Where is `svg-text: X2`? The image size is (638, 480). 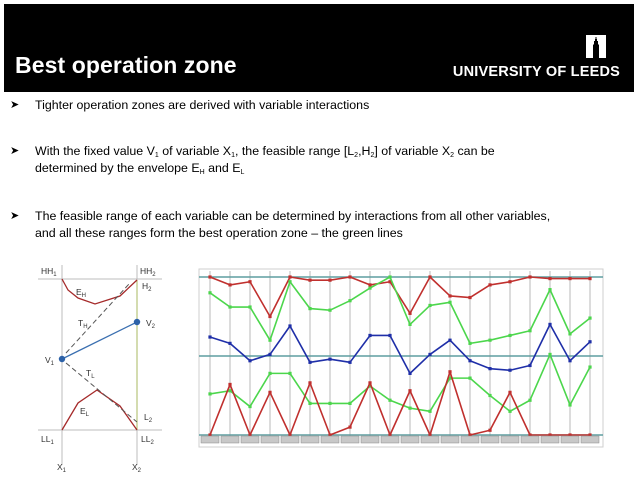 svg-text: X2 is located at coordinates (137, 468).